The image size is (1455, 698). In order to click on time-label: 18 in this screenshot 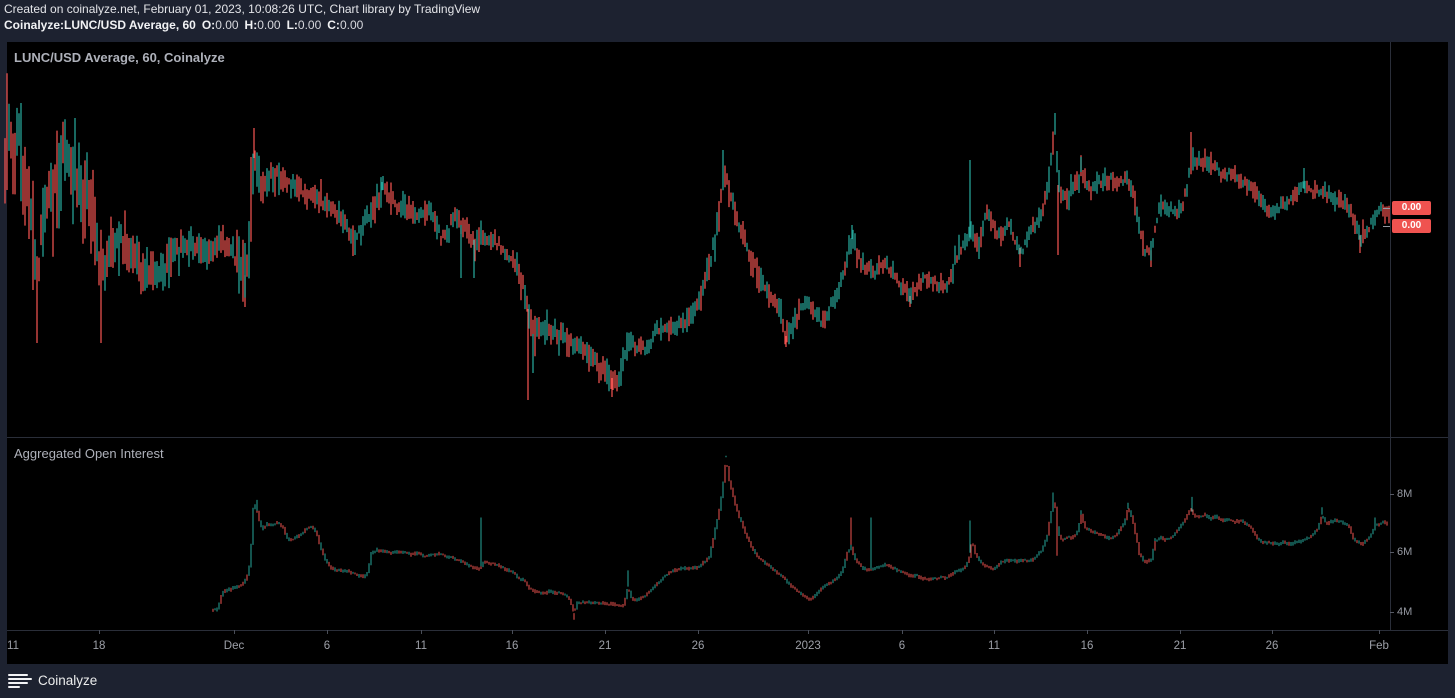, I will do `click(99, 646)`.